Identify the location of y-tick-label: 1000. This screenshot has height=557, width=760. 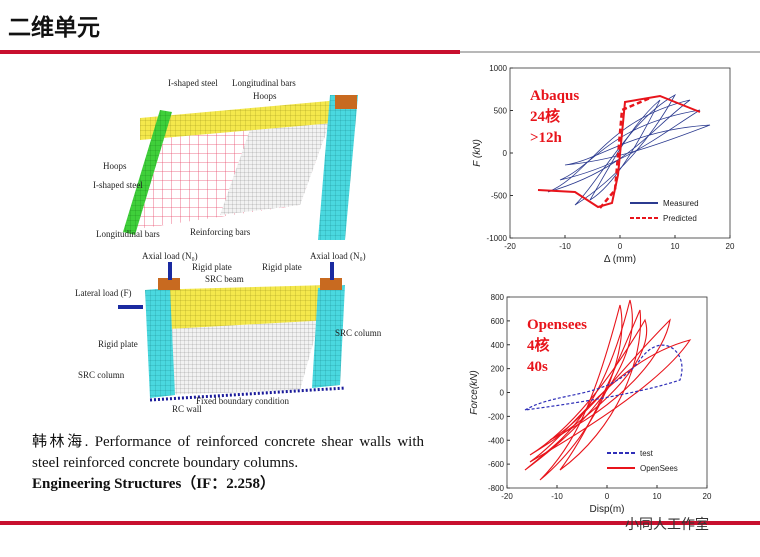
(498, 68).